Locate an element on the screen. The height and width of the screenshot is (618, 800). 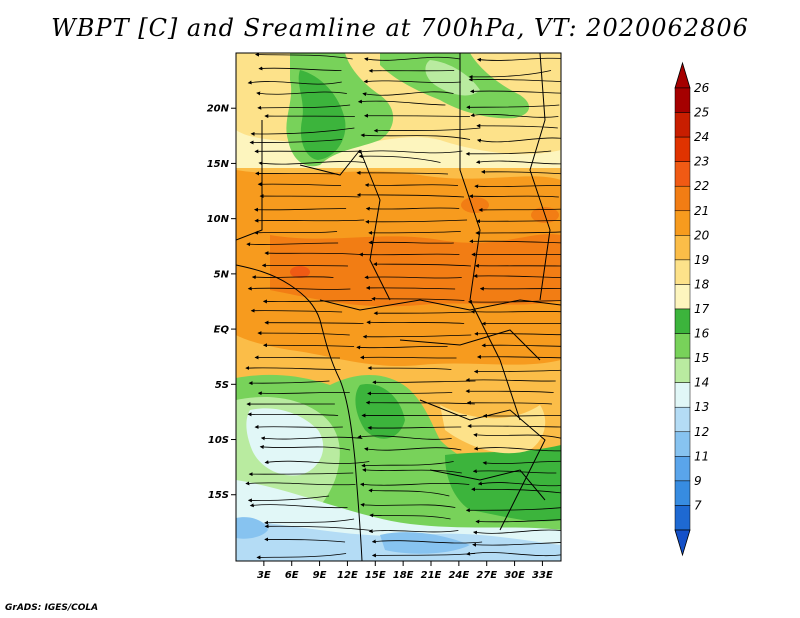
latitude-axis: 20N 15N 10N 5N EQ 5S 10S 15S is located at coordinates (221, 302).